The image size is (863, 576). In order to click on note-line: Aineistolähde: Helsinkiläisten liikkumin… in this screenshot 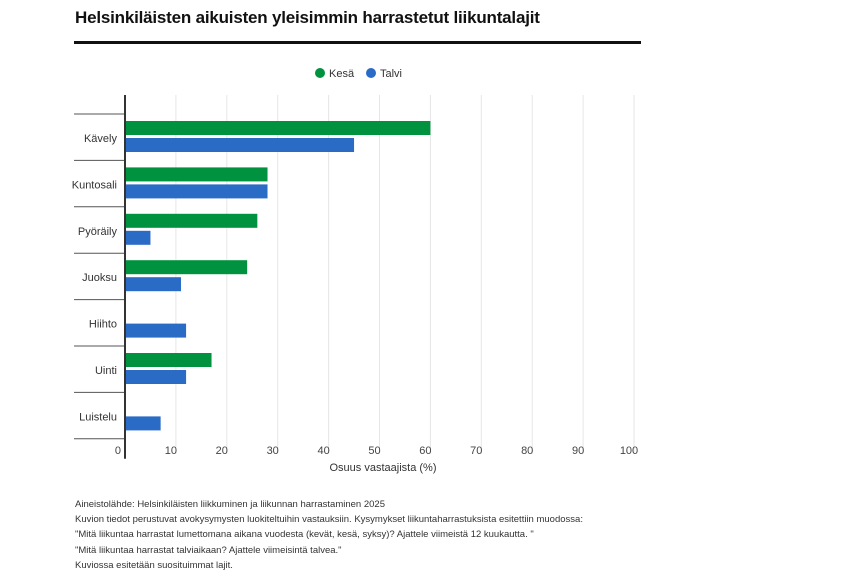, I will do `click(230, 504)`.